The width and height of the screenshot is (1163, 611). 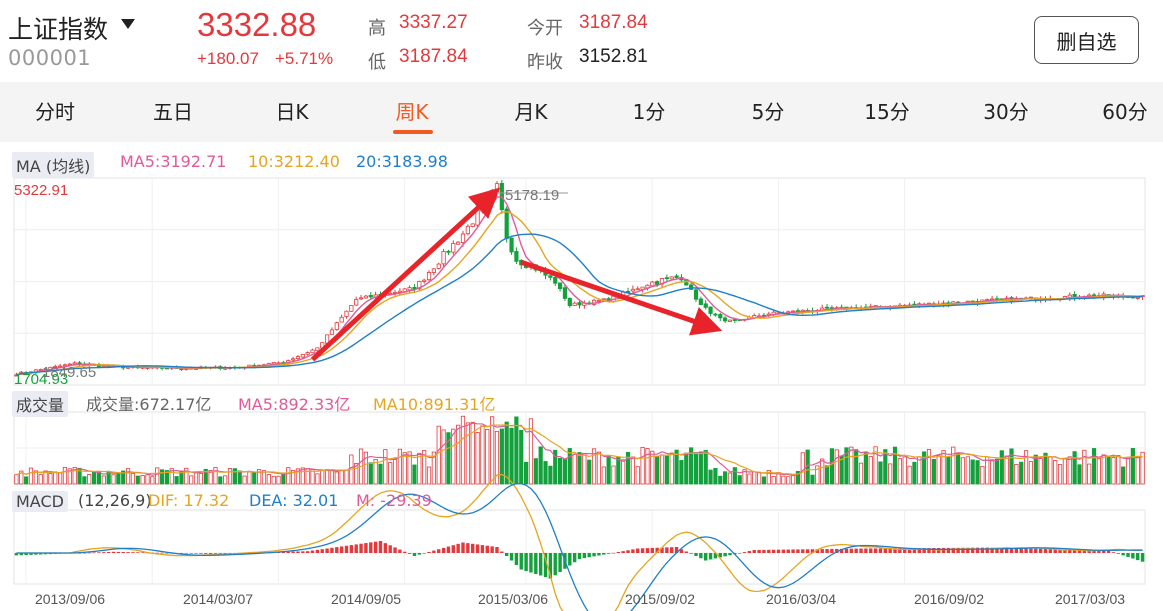 What do you see at coordinates (1125, 112) in the screenshot?
I see `tab-60min: 60分` at bounding box center [1125, 112].